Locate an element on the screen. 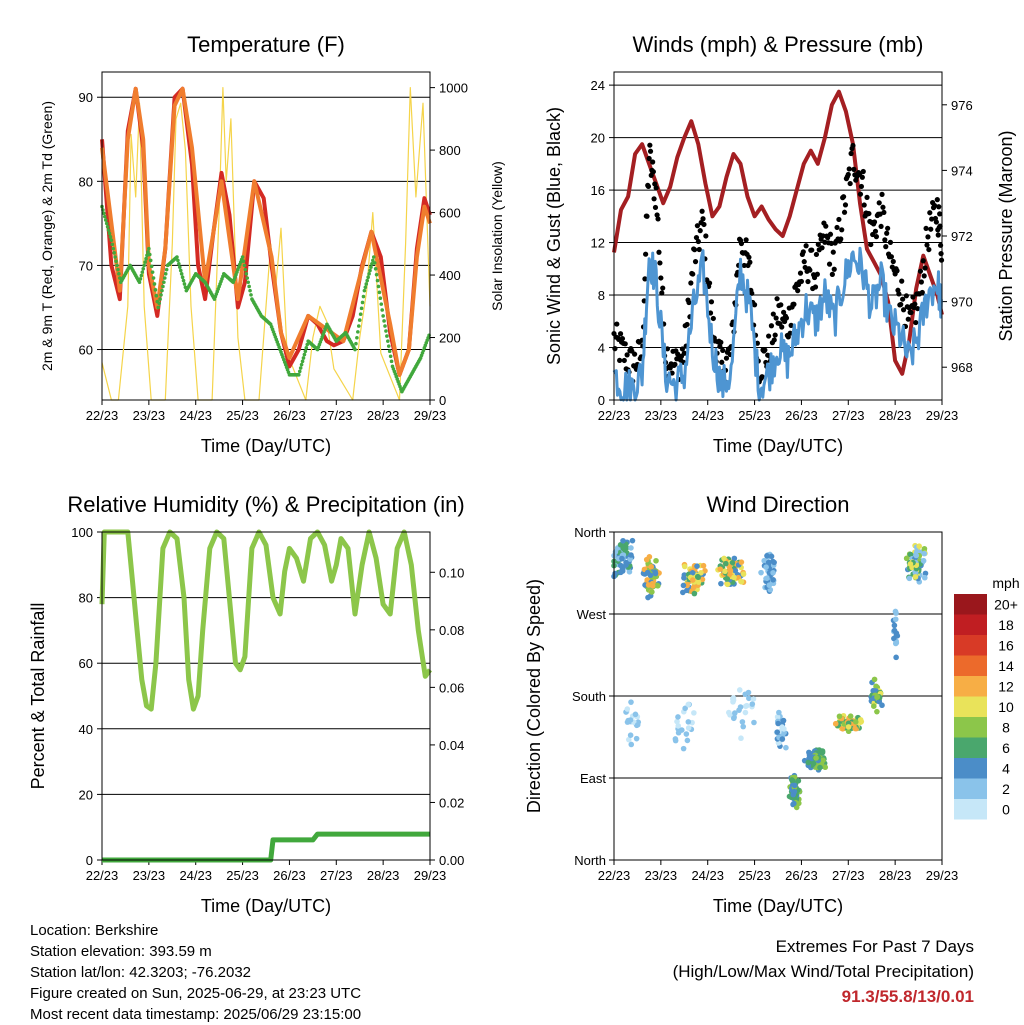 Image resolution: width=1024 pixels, height=1025 pixels. y-tick-label: 70 is located at coordinates (86, 265).